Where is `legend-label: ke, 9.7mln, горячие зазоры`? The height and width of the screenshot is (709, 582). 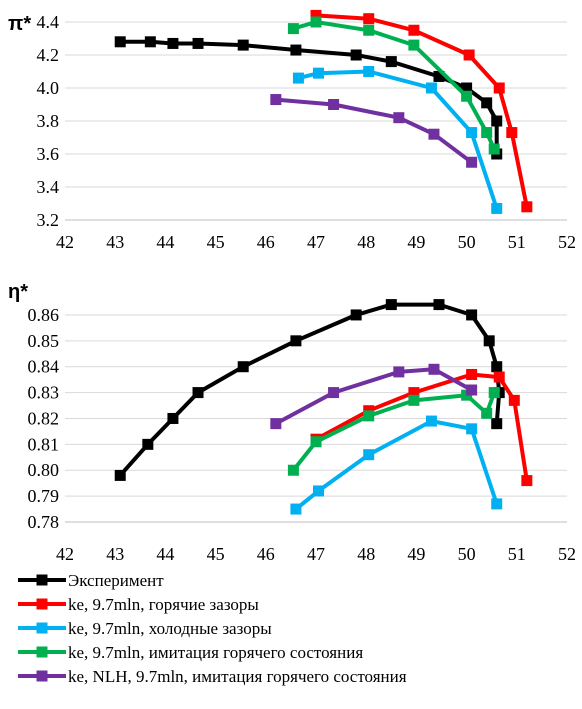
legend-label: ke, 9.7mln, горячие зазоры is located at coordinates (163, 604).